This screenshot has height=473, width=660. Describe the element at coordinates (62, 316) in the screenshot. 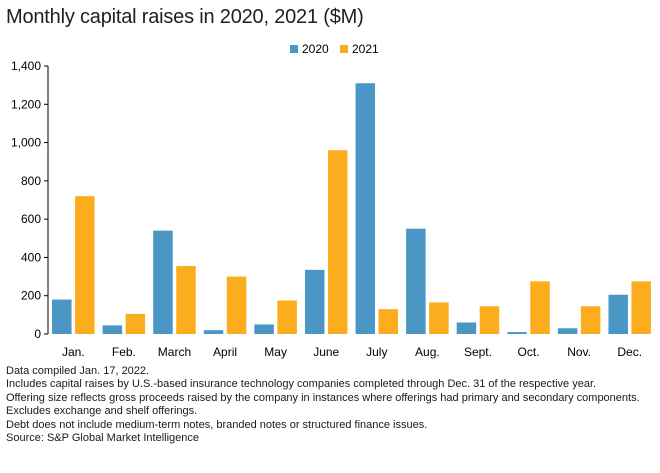

I see `bar-2020-jan` at that location.